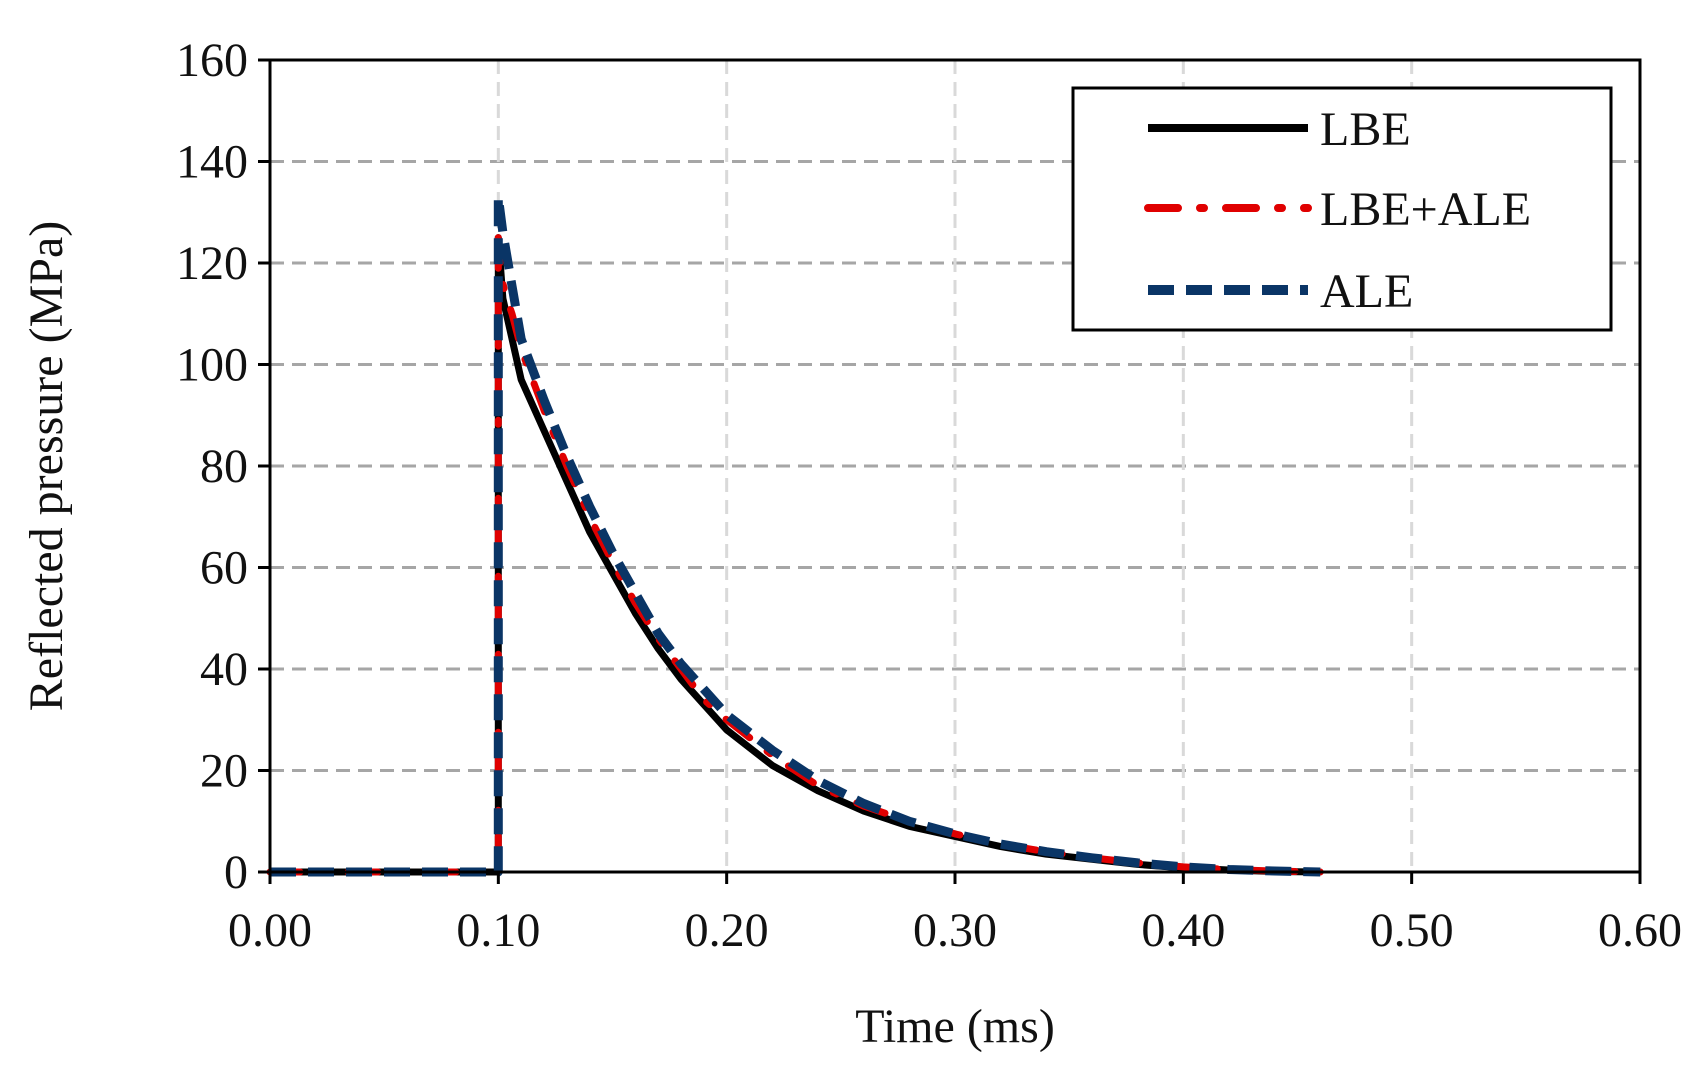  What do you see at coordinates (498, 930) in the screenshot?
I see `x-tick-label: 0.10` at bounding box center [498, 930].